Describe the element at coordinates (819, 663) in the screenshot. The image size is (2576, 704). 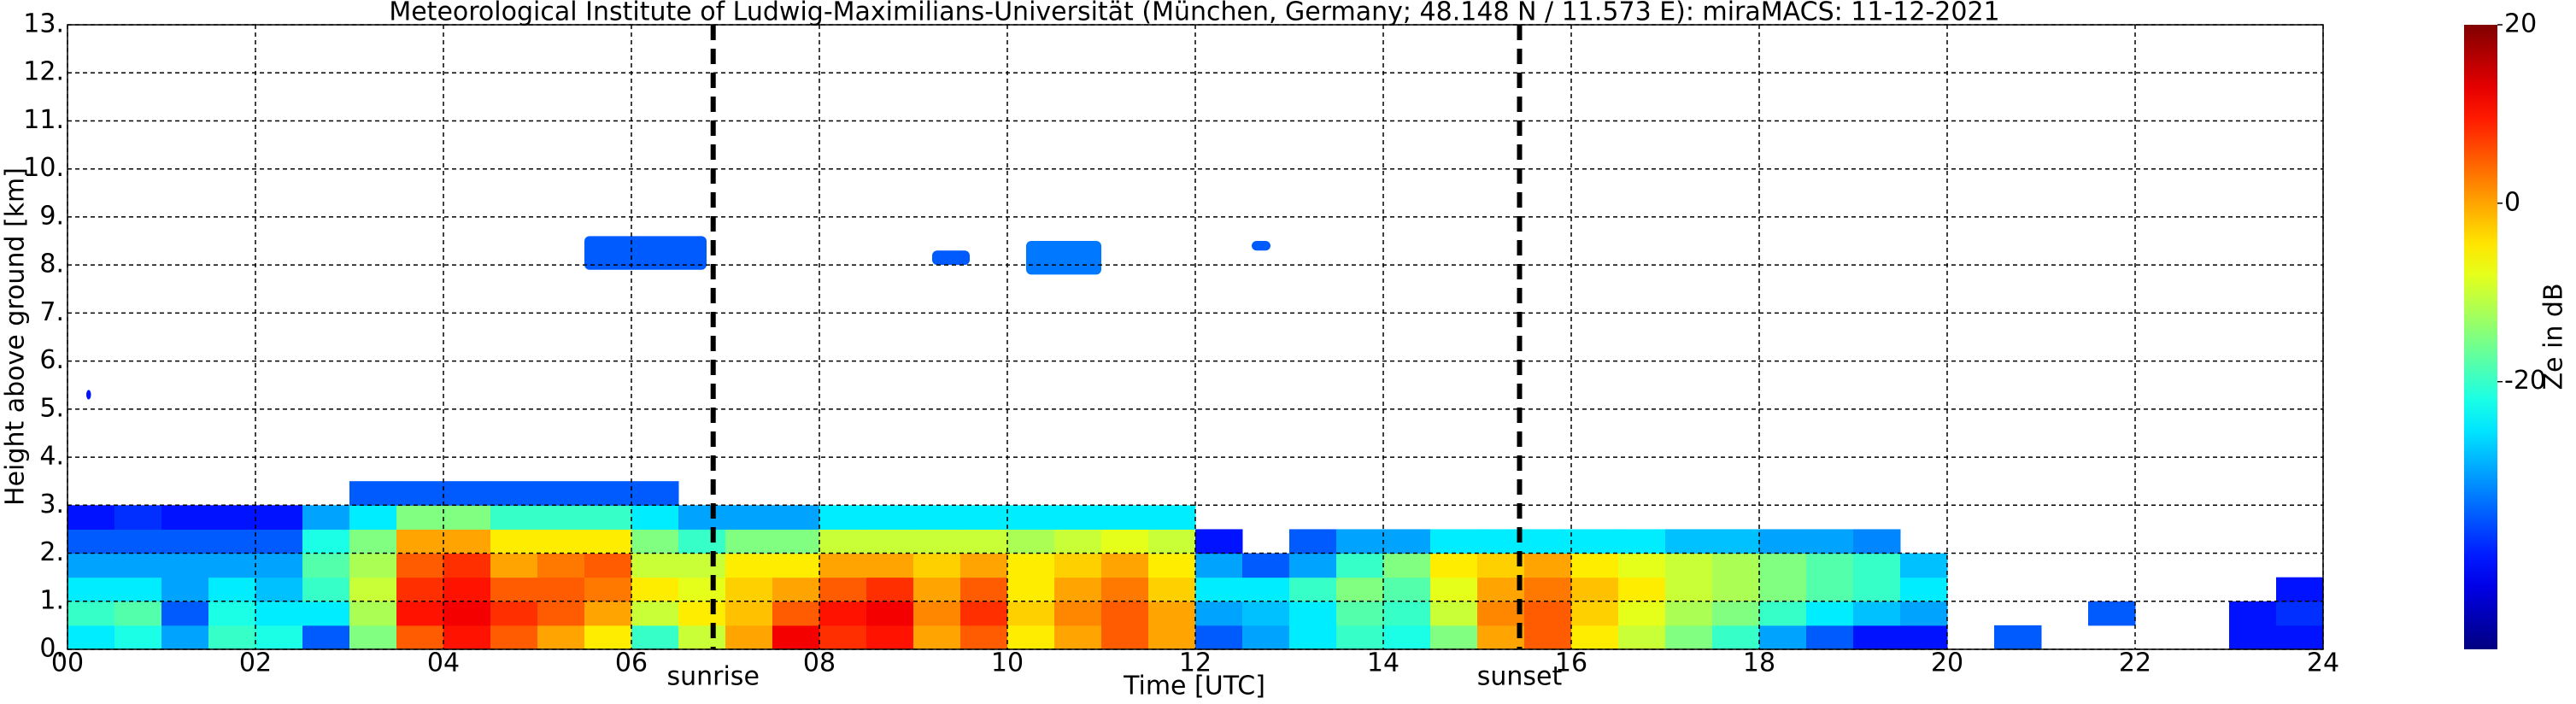
I see `x-tick-label: 08` at that location.